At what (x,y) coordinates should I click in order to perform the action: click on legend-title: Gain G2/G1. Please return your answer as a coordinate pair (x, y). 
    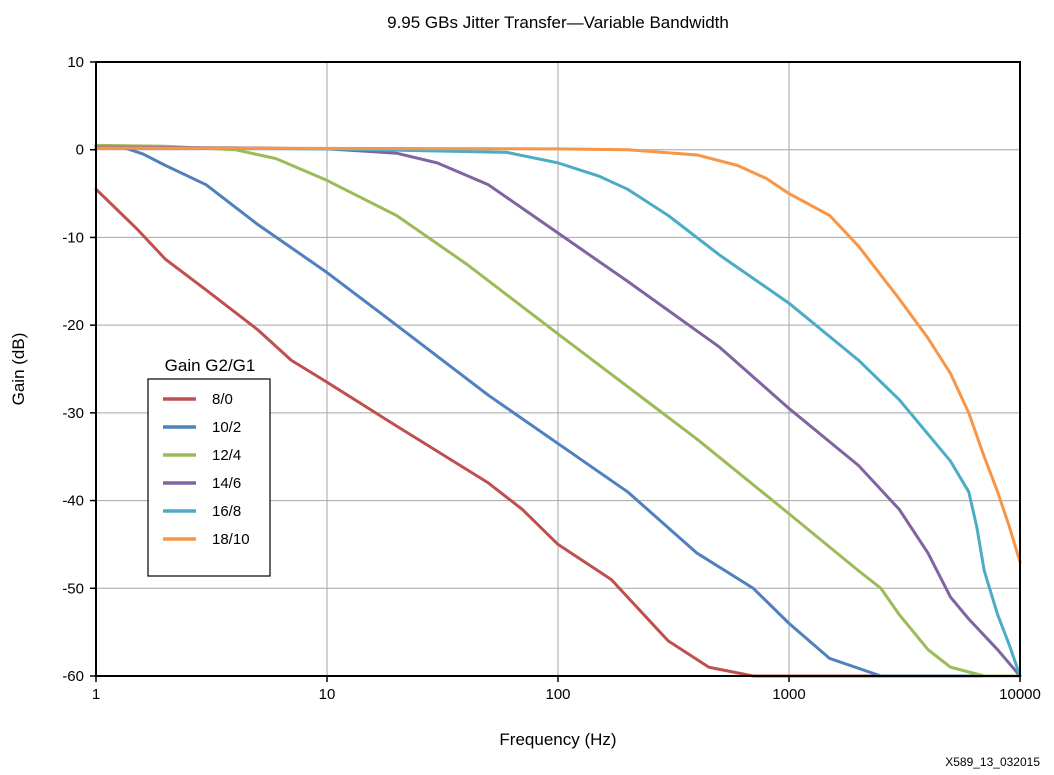
    Looking at the image, I should click on (210, 365).